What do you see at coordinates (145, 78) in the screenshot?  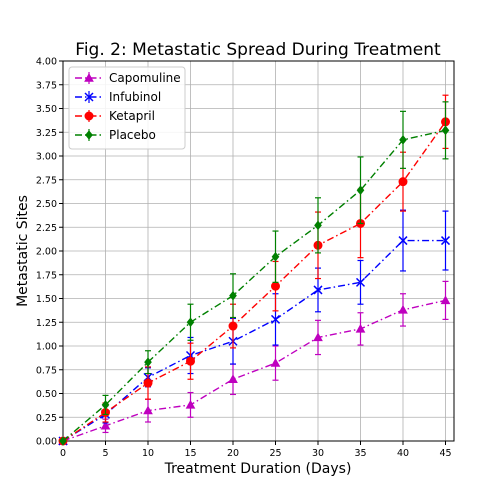 I see `legend-label-capomuline: Capomuline` at bounding box center [145, 78].